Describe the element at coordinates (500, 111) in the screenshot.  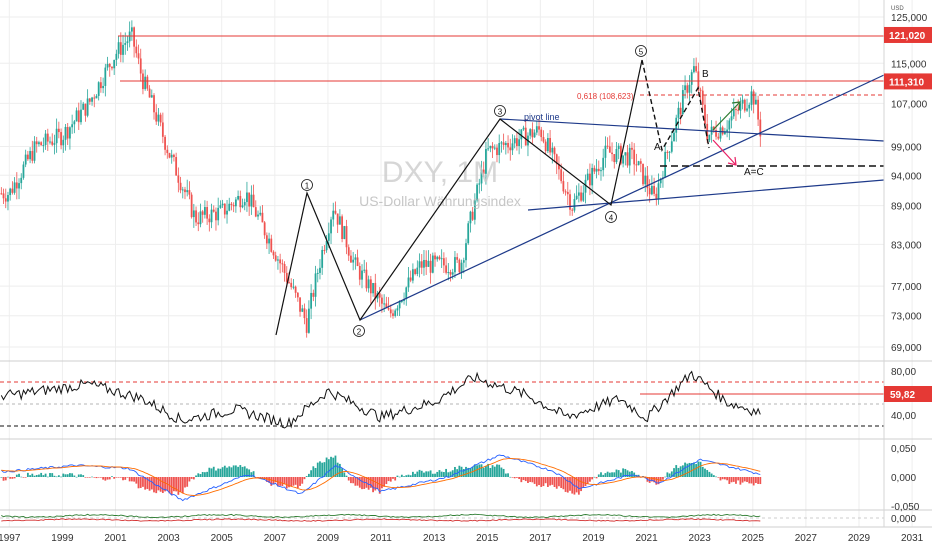
I see `wave-label-3: 3` at that location.